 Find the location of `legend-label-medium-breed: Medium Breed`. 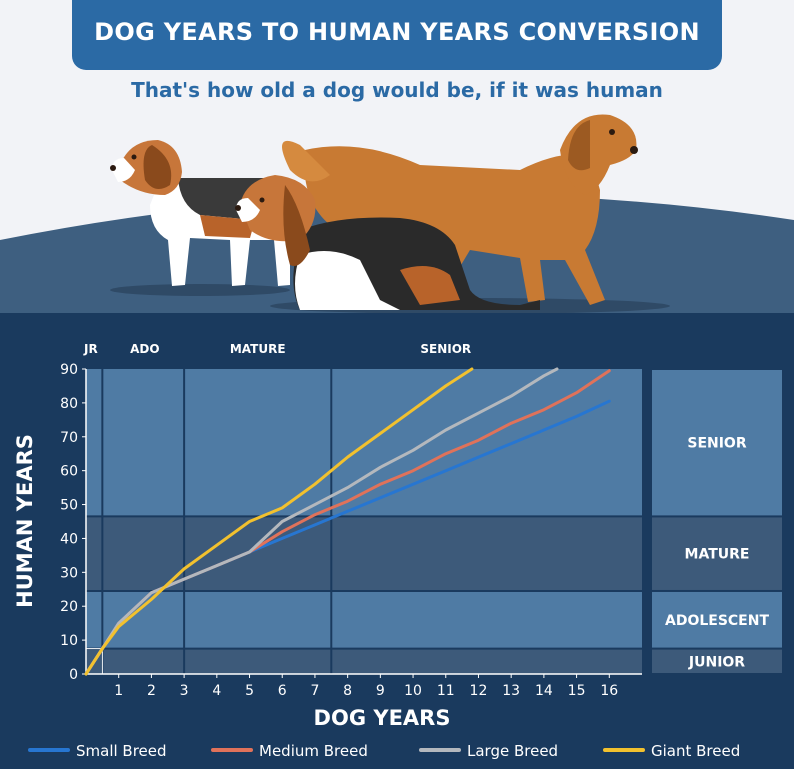

legend-label-medium-breed: Medium Breed is located at coordinates (313, 751).